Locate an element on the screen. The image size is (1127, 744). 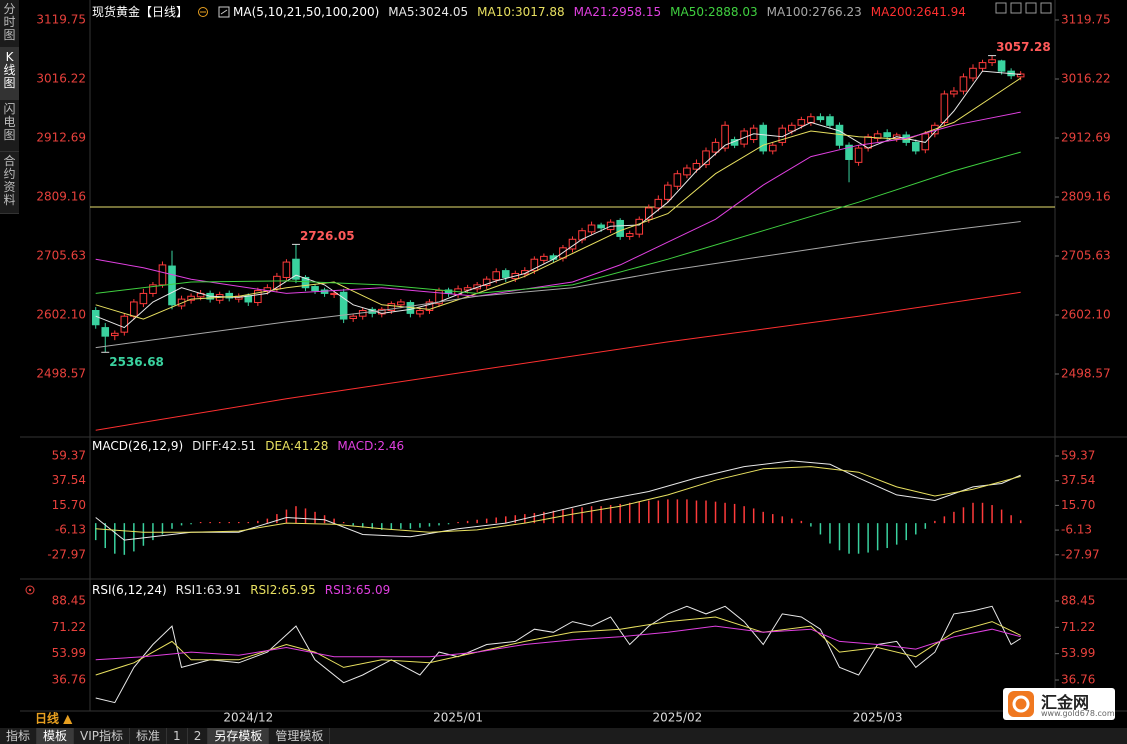
y-tick-label: 15.70 is located at coordinates (69, 505).